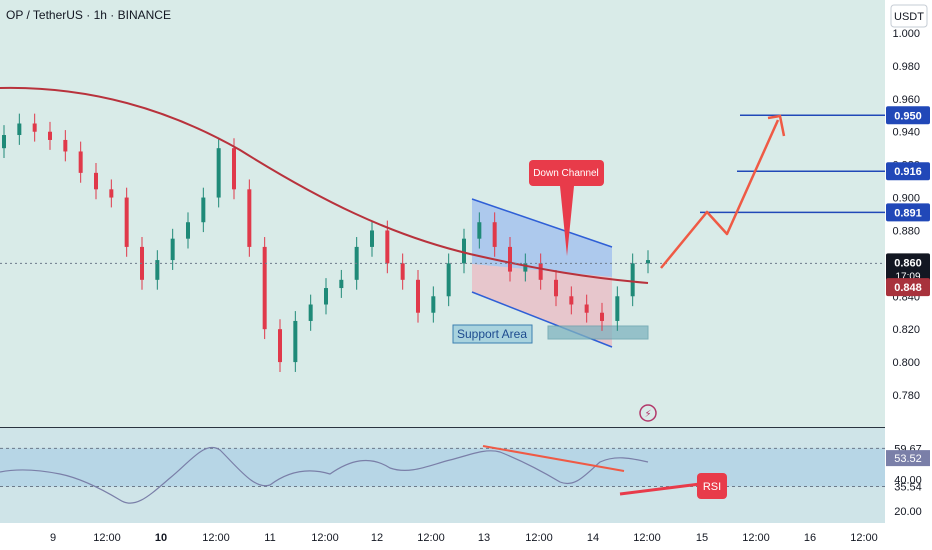  I want to click on last-price-badge, so click(908, 268).